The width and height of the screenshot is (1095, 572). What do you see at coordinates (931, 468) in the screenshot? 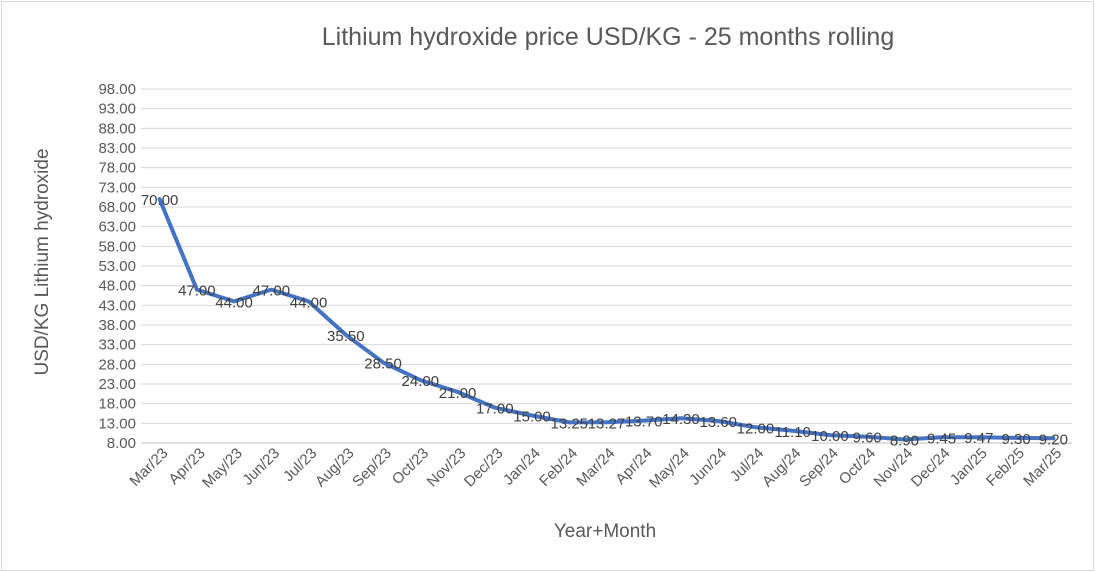
I see `x-tick-label: Dec/24` at bounding box center [931, 468].